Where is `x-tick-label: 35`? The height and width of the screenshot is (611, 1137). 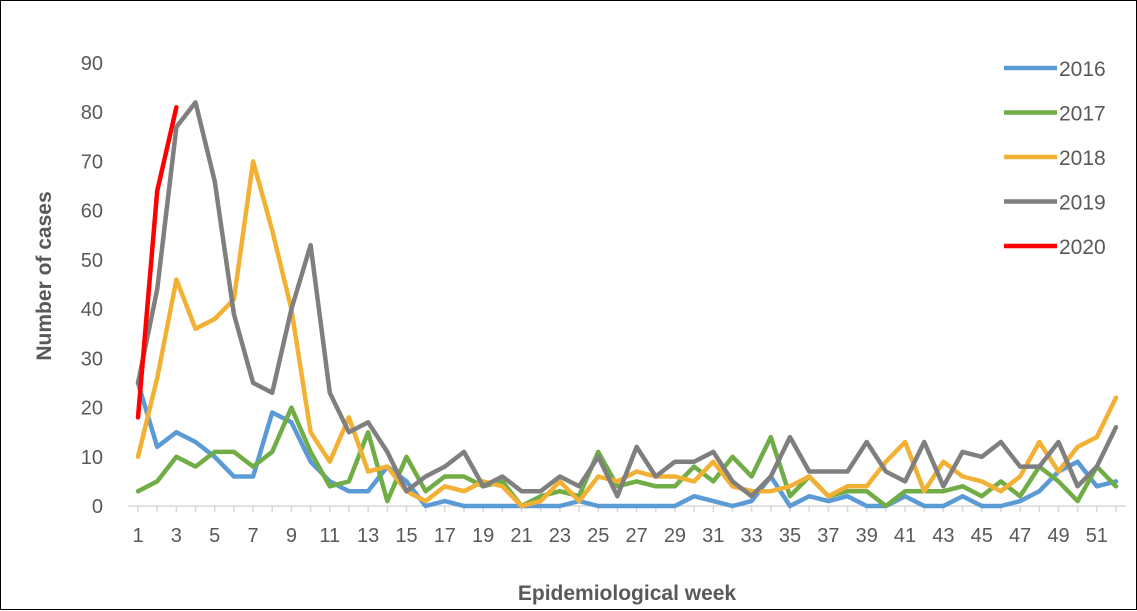
x-tick-label: 35 is located at coordinates (790, 536).